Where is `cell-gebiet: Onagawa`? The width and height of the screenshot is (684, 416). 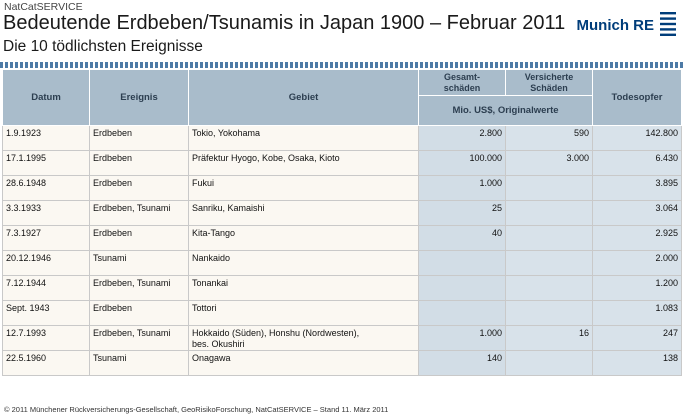 cell-gebiet: Onagawa is located at coordinates (303, 363).